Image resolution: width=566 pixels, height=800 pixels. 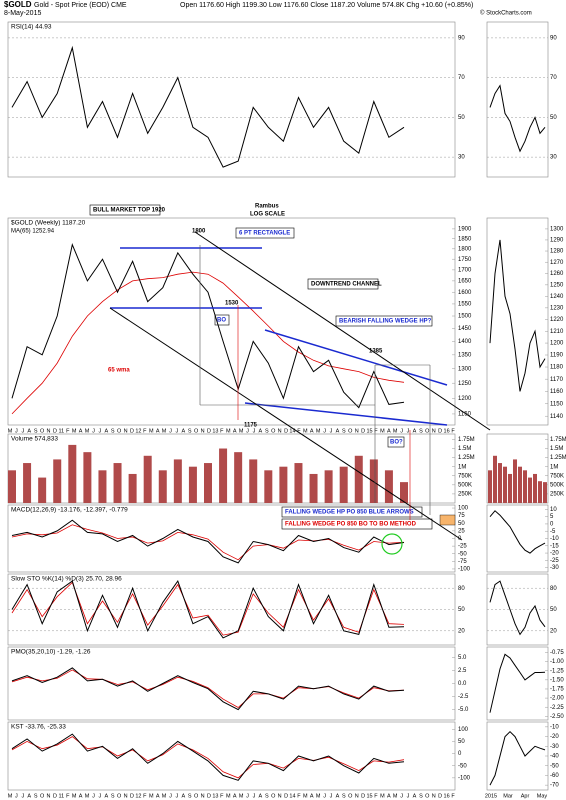 I want to click on y-tick-label: 1170, so click(x=557, y=380).